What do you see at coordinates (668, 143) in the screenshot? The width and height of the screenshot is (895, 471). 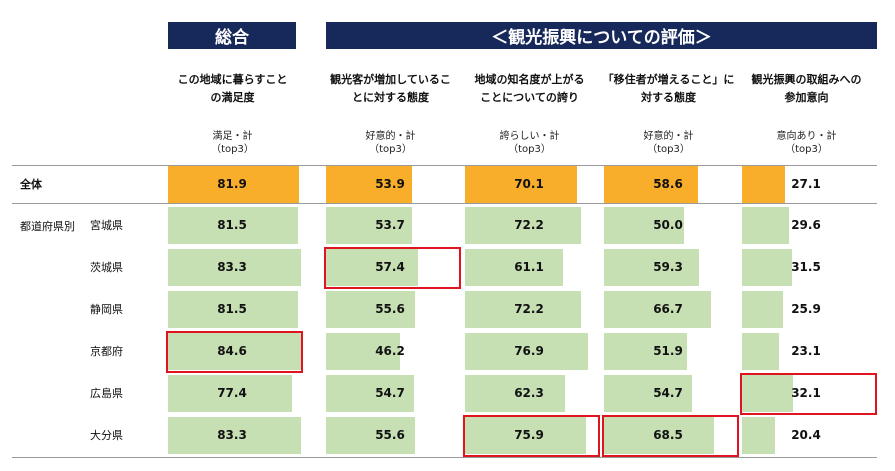 I see `column-metric-3: 好意的・計 （top3）` at bounding box center [668, 143].